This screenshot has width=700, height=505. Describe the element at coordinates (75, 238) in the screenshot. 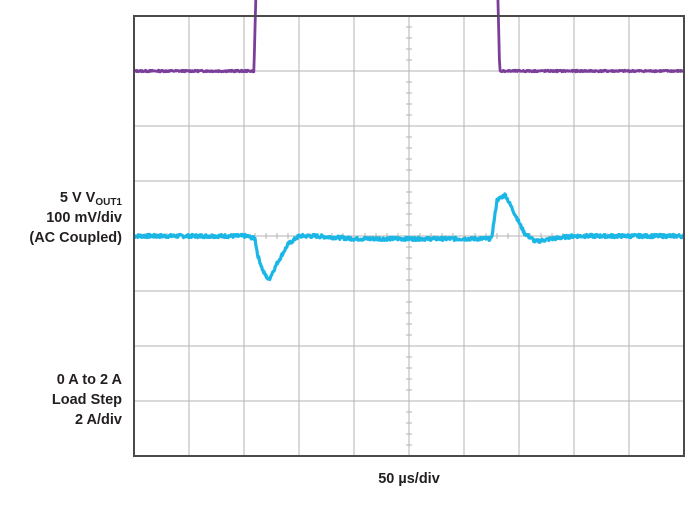

I see `channel1-coupling: (AC Coupled)` at that location.